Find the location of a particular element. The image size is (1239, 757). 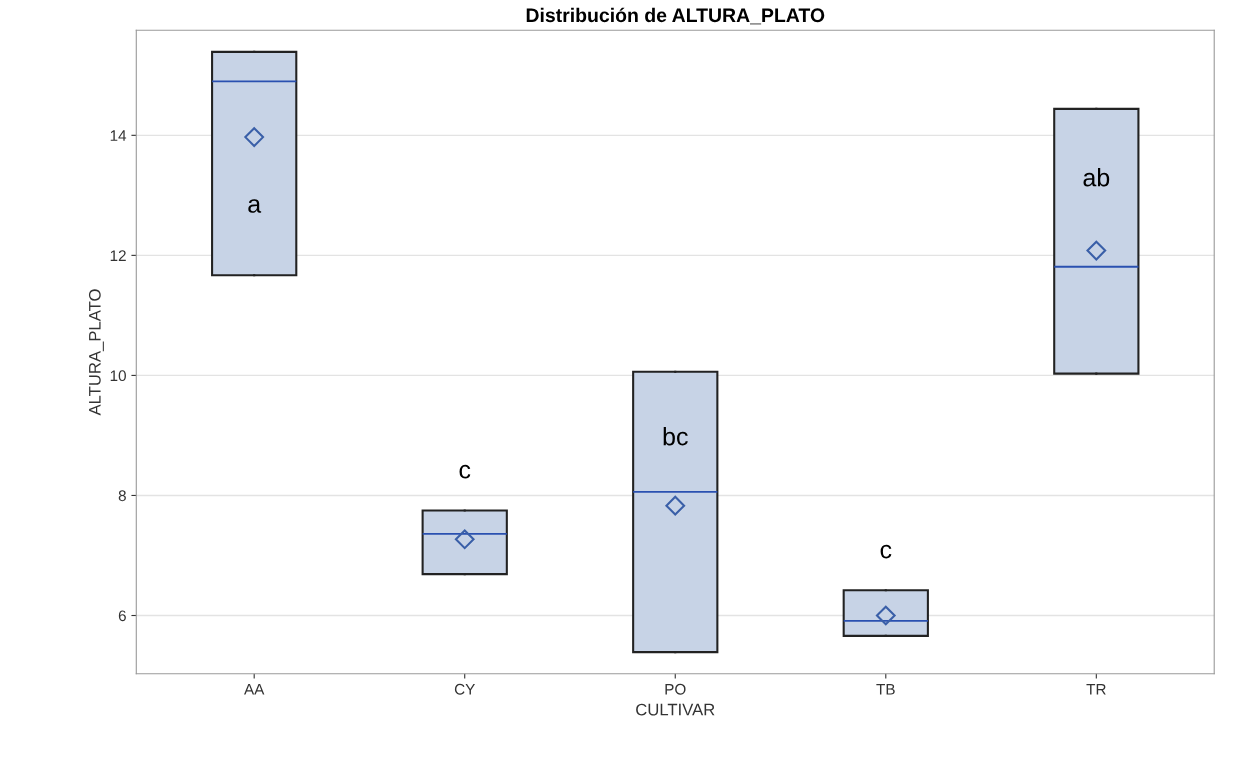

y-tick-label: 8 is located at coordinates (122, 496).